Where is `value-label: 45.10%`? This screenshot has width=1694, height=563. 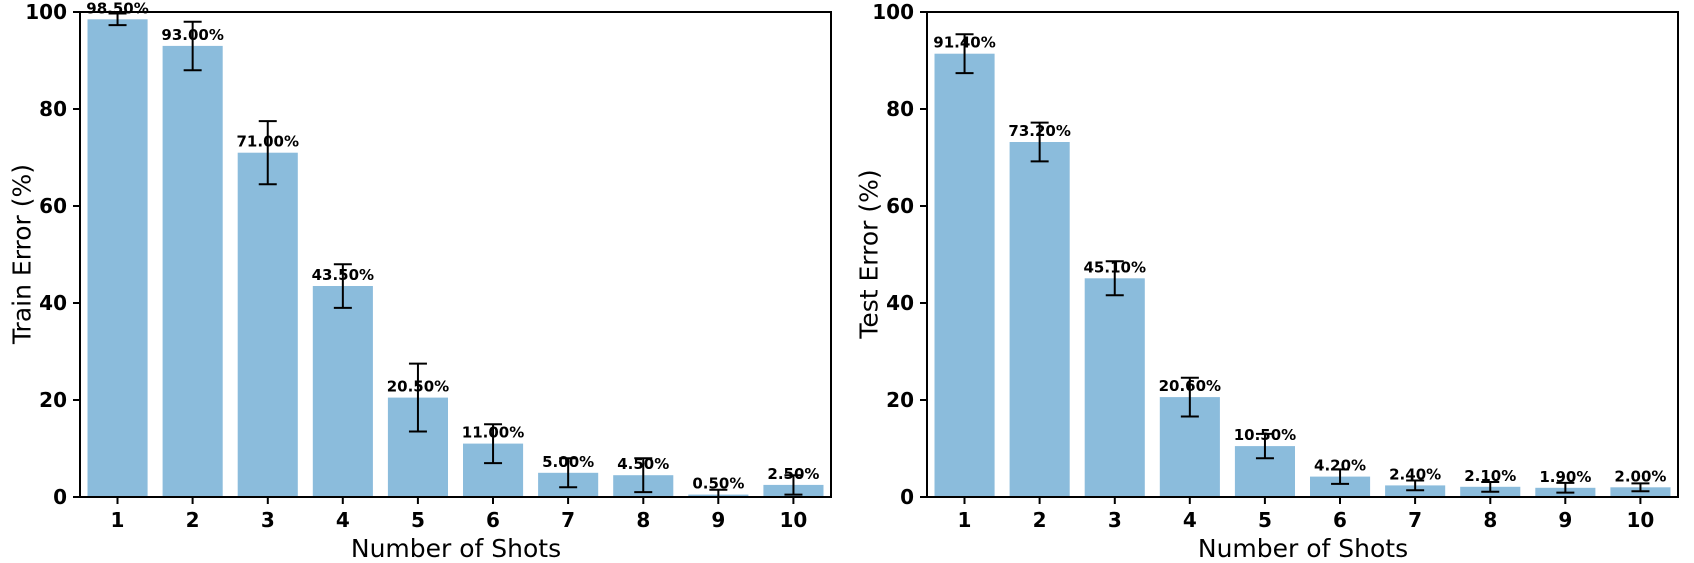 value-label: 45.10% is located at coordinates (1115, 267).